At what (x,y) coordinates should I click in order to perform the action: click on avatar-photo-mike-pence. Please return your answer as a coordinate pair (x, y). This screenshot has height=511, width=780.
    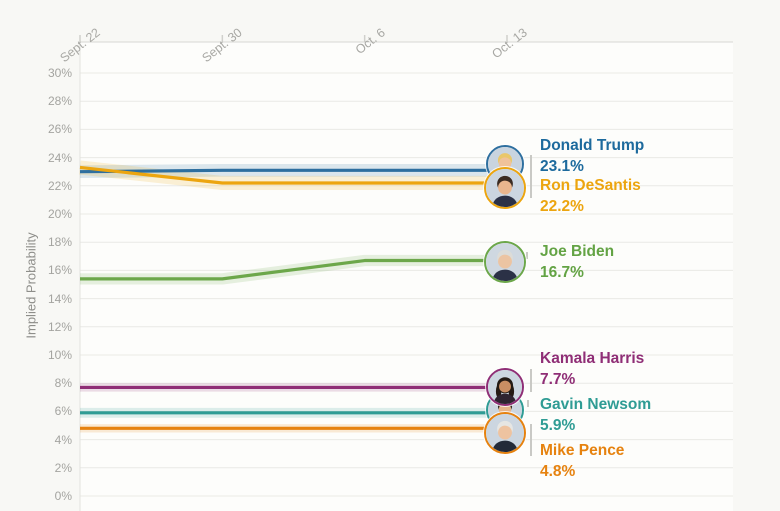
    Looking at the image, I should click on (505, 433).